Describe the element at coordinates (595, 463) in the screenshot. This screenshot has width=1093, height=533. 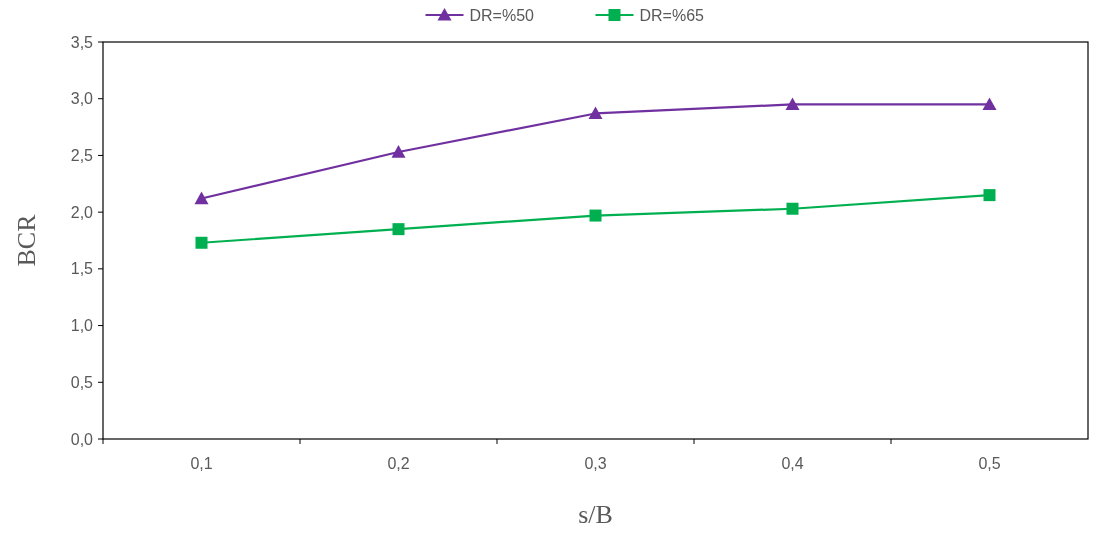
I see `x-tick-label: 0,3` at that location.